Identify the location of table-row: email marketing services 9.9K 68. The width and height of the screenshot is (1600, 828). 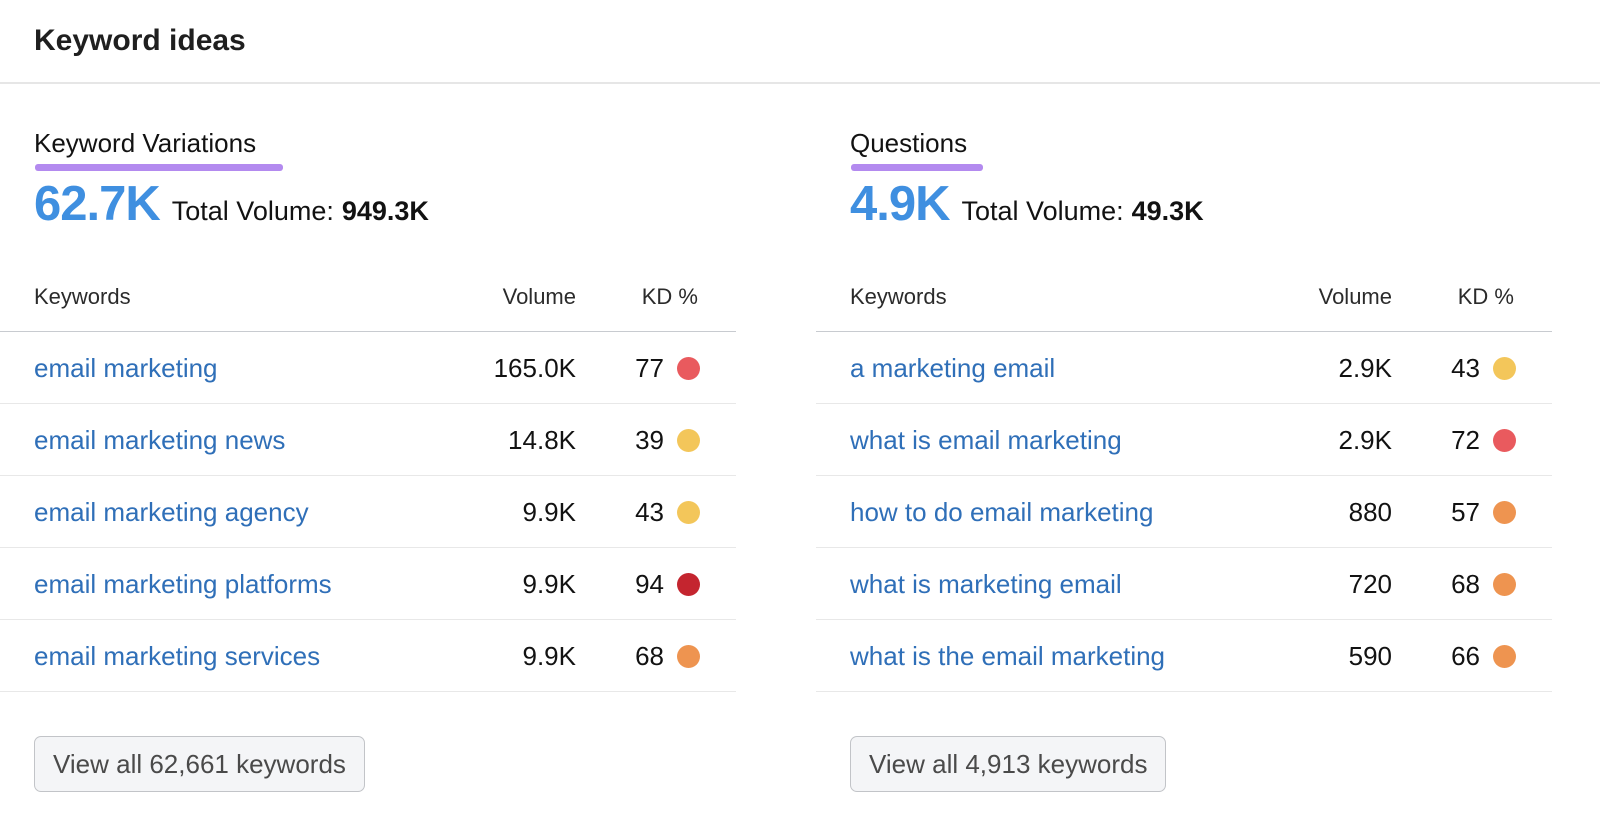
(368, 656).